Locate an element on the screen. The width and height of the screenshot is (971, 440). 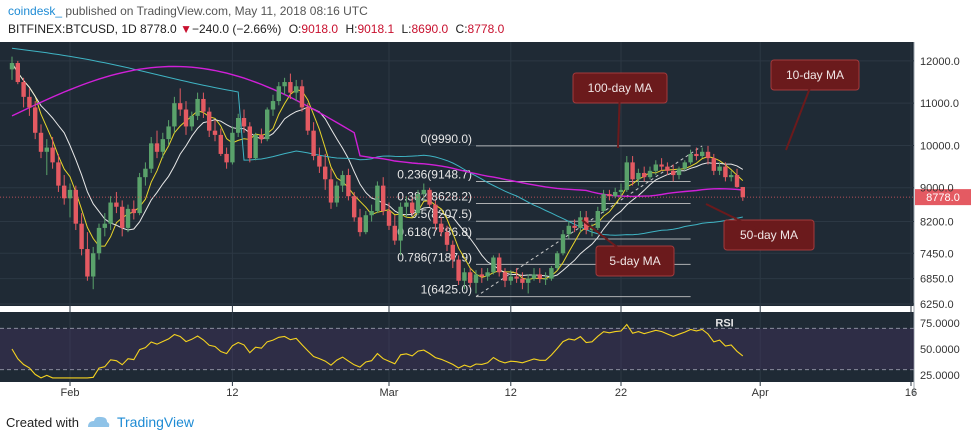
rsi-axis-tick: 25.0000 is located at coordinates (940, 376).